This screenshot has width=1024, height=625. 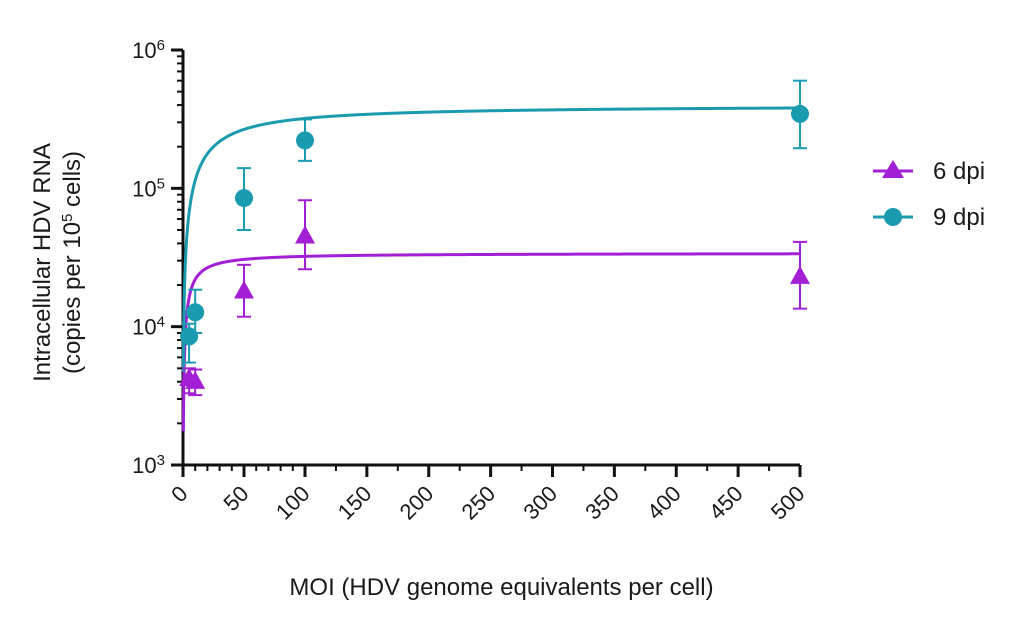 I want to click on x-tick-label: 400, so click(x=664, y=503).